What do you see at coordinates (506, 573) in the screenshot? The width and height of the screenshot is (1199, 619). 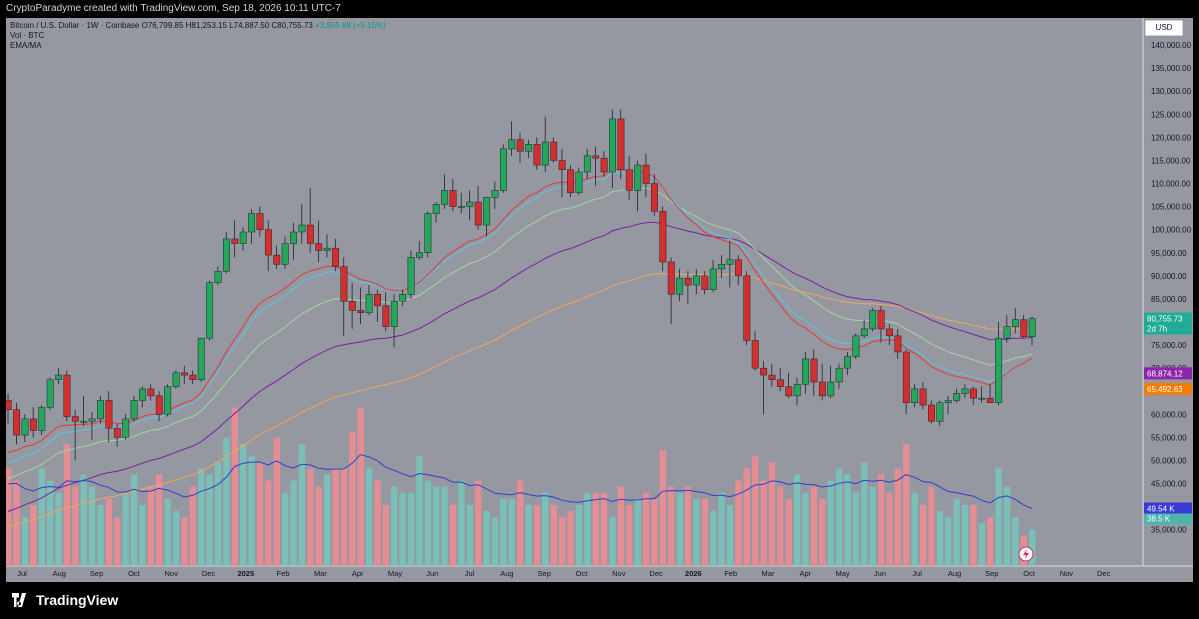 I see `time-tick-label: Aug` at bounding box center [506, 573].